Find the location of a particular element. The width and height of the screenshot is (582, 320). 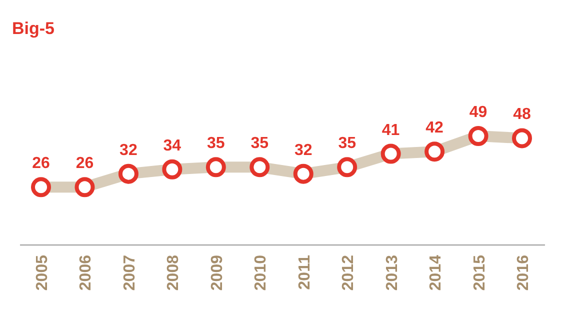

x-tick-label: 2005 is located at coordinates (42, 272).